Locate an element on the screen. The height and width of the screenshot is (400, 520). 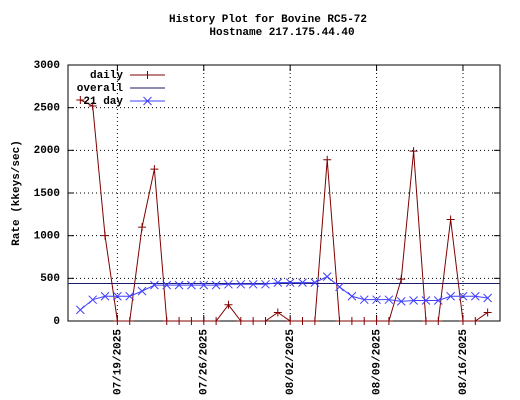
y-tick-label: 2500 is located at coordinates (47, 109).